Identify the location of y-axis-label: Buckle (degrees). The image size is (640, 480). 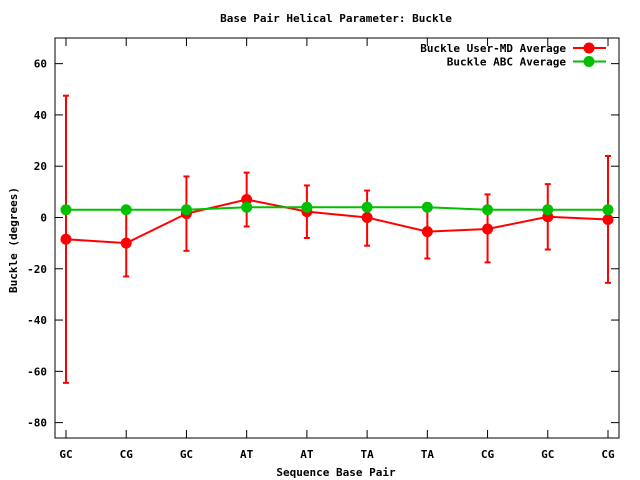
(13, 240).